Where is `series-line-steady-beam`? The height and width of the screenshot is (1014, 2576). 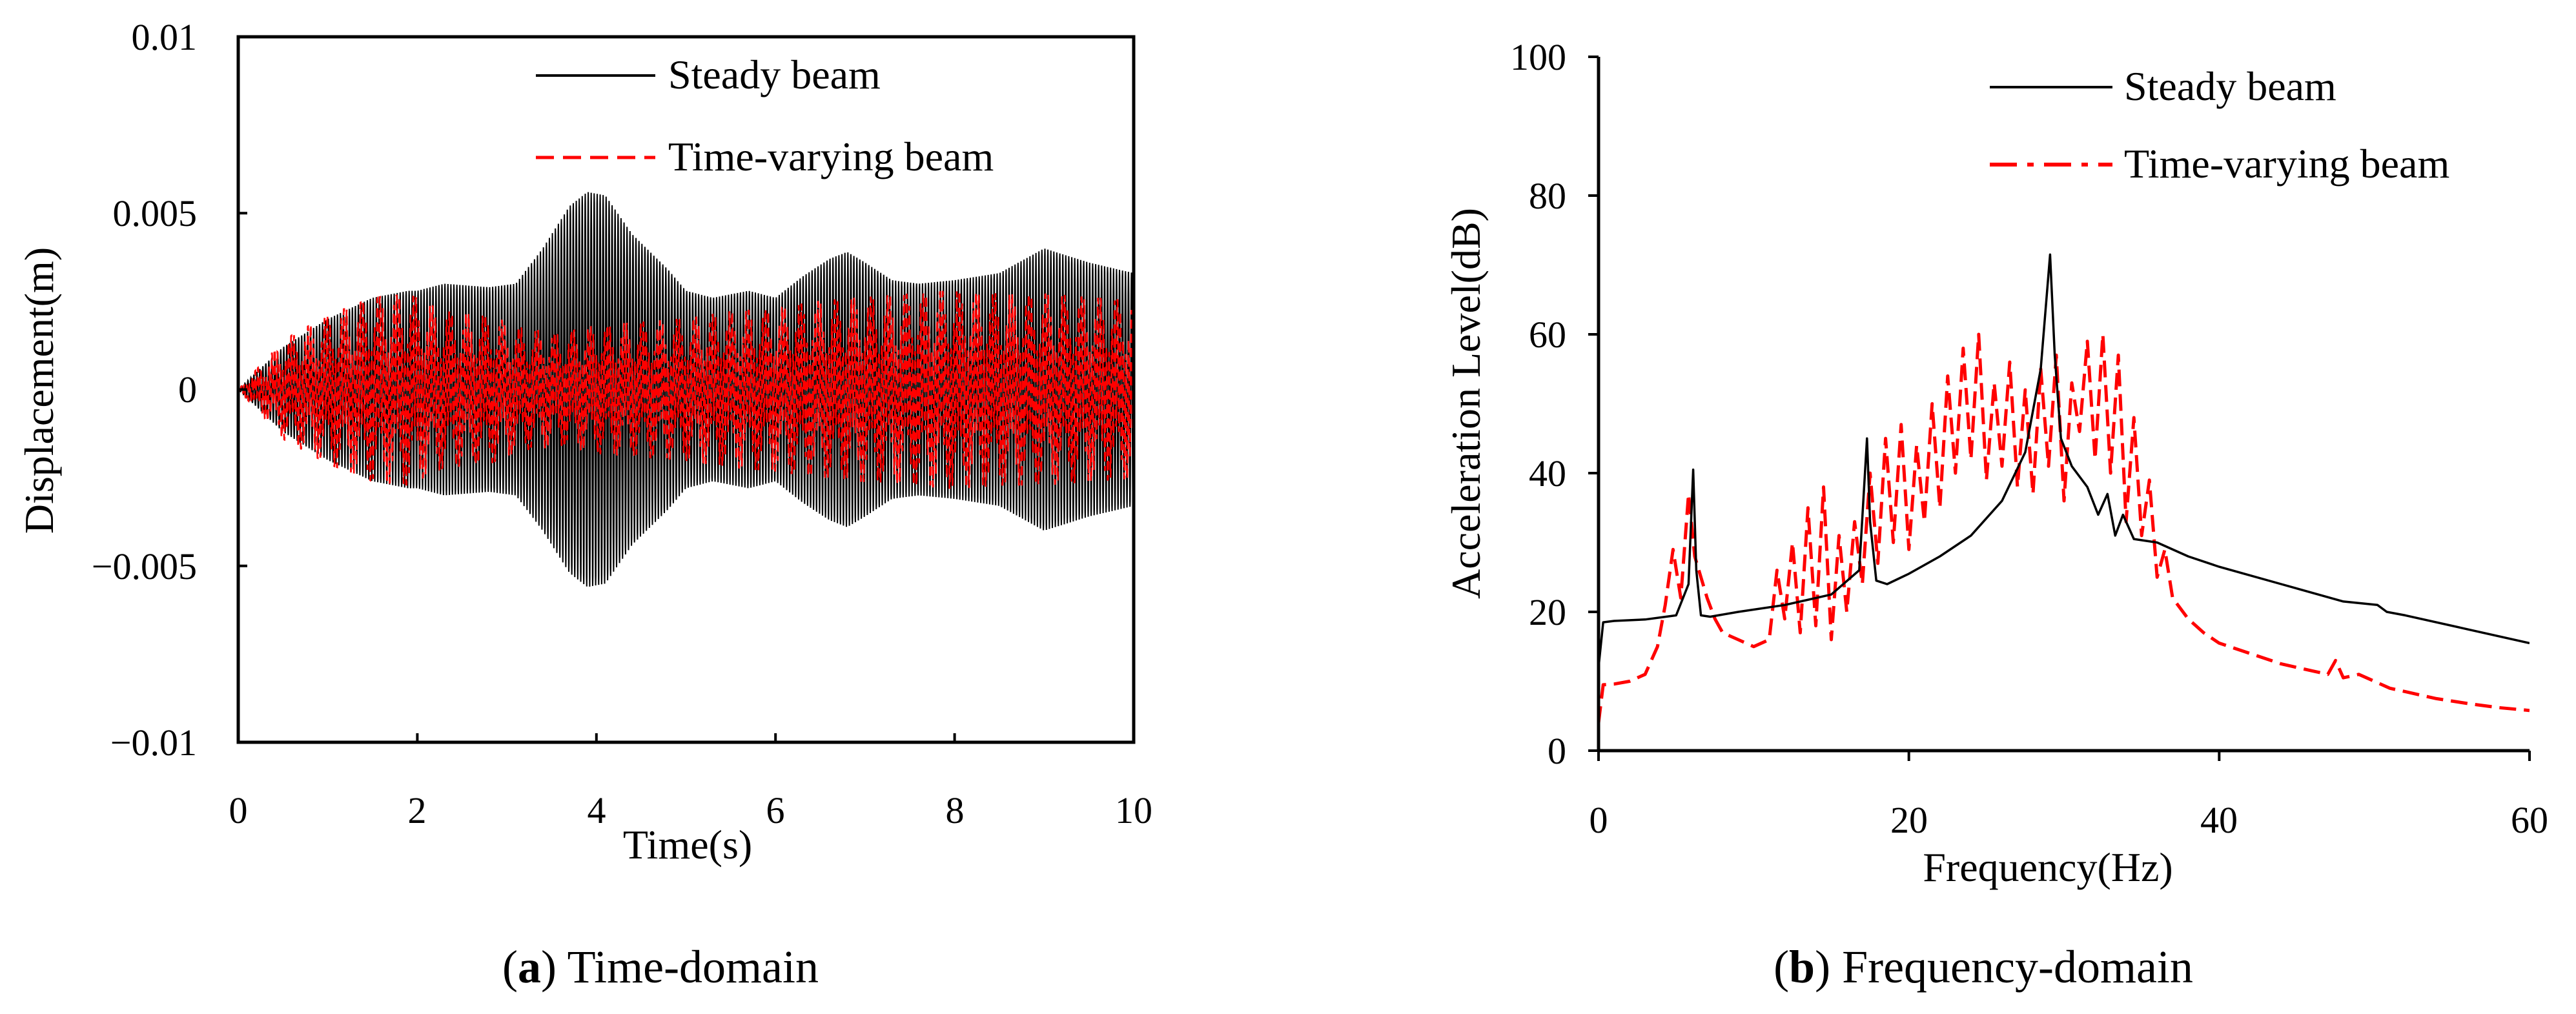
series-line-steady-beam is located at coordinates (2065, 460).